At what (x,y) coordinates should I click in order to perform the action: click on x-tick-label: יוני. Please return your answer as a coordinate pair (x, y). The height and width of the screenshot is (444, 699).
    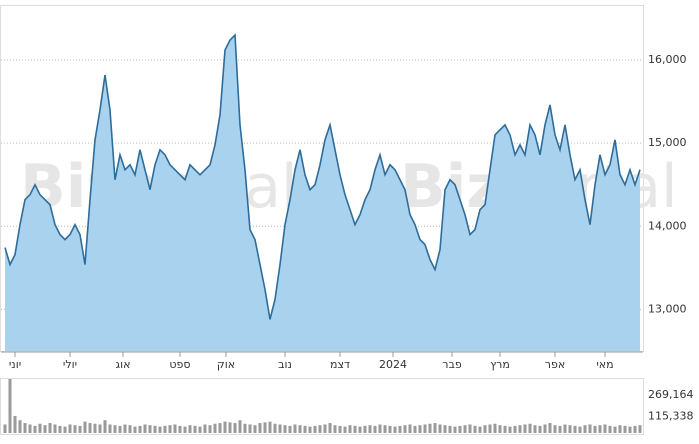
    Looking at the image, I should click on (15, 364).